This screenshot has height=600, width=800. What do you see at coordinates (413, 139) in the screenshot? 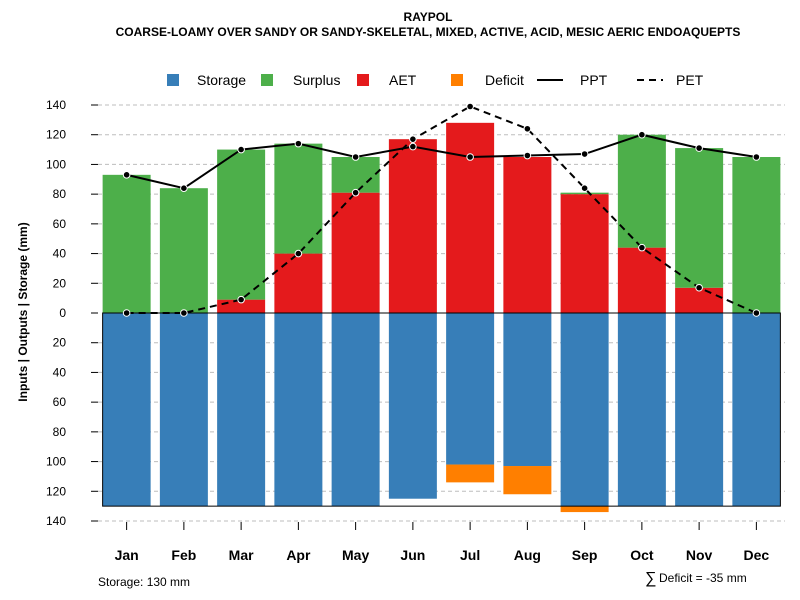
I see `pet-point-jun` at bounding box center [413, 139].